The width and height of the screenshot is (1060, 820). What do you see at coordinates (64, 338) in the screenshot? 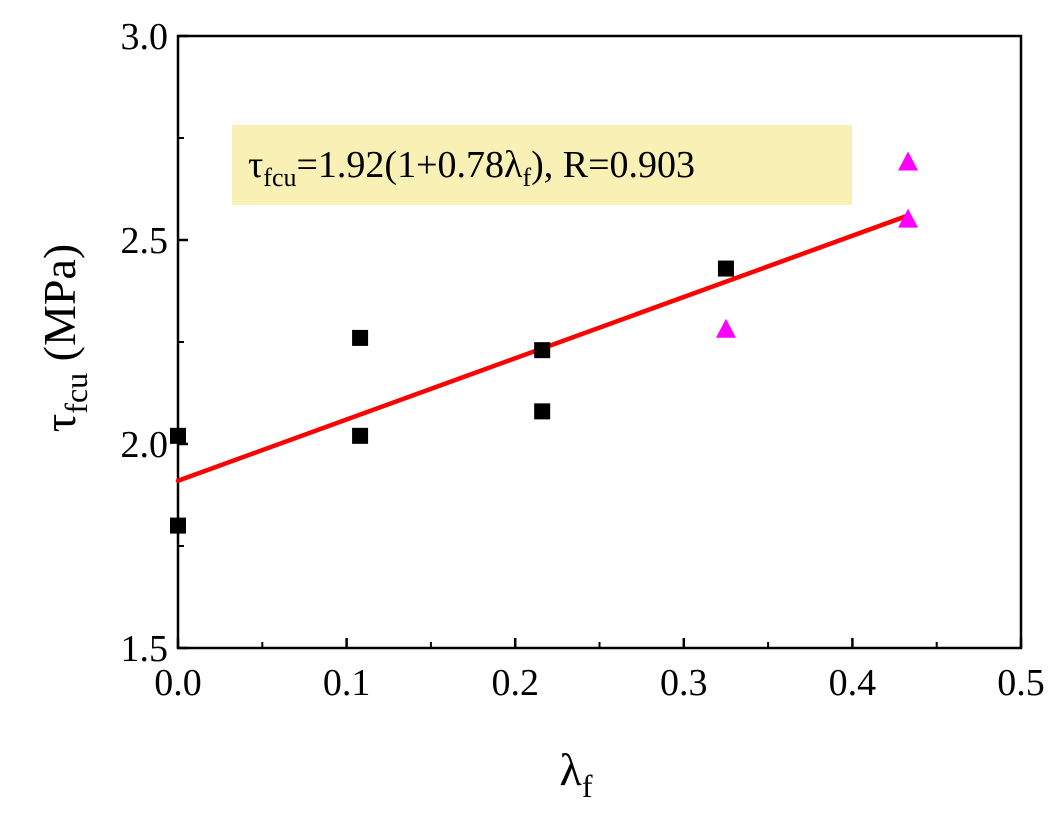
I see `y-axis-title: τfcu (MPa)` at bounding box center [64, 338].